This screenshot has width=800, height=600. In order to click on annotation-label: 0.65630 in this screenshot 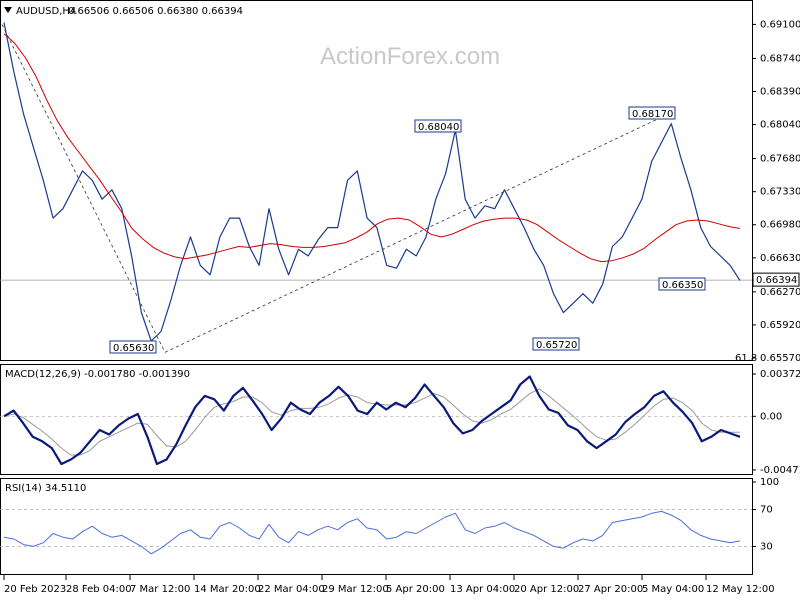, I will do `click(133, 348)`.